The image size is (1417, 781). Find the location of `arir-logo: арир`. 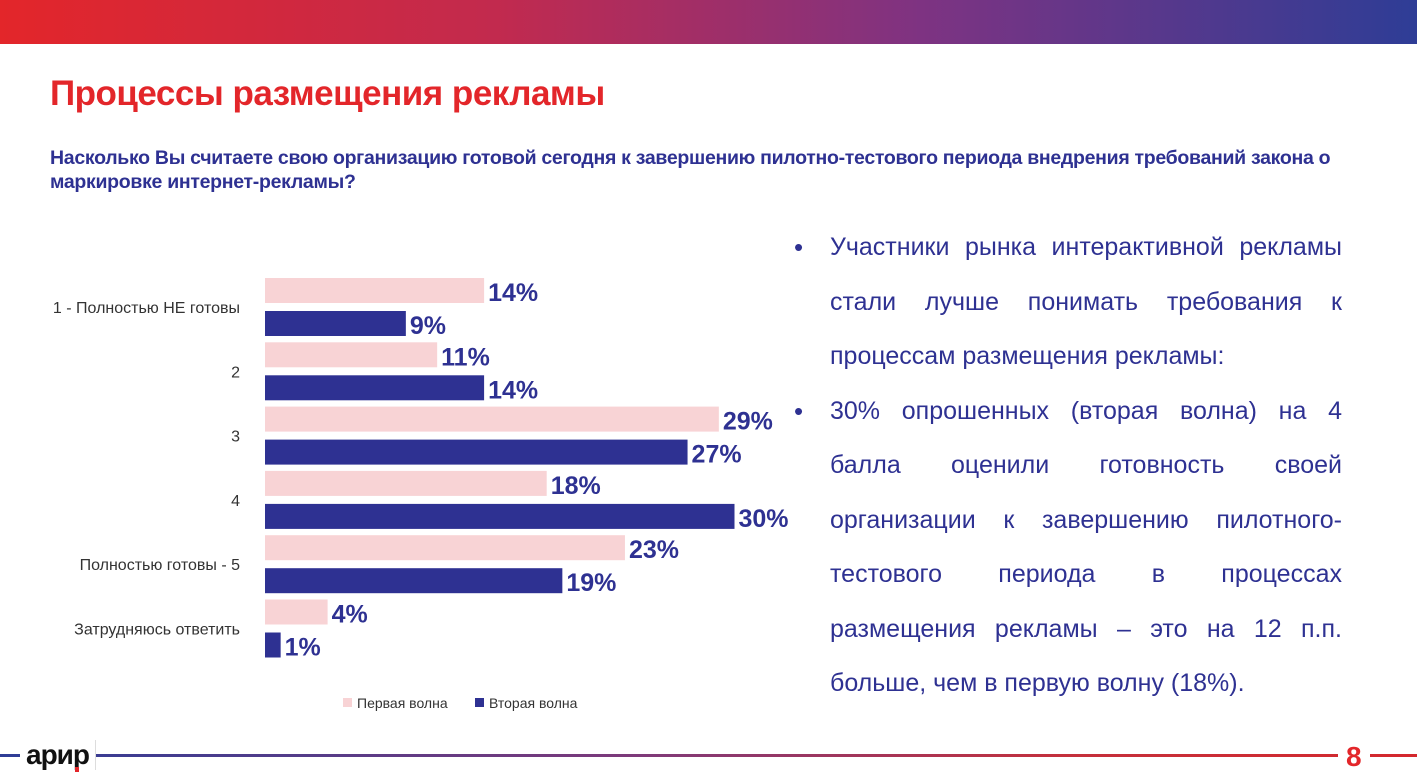

arir-logo: арир is located at coordinates (58, 756).